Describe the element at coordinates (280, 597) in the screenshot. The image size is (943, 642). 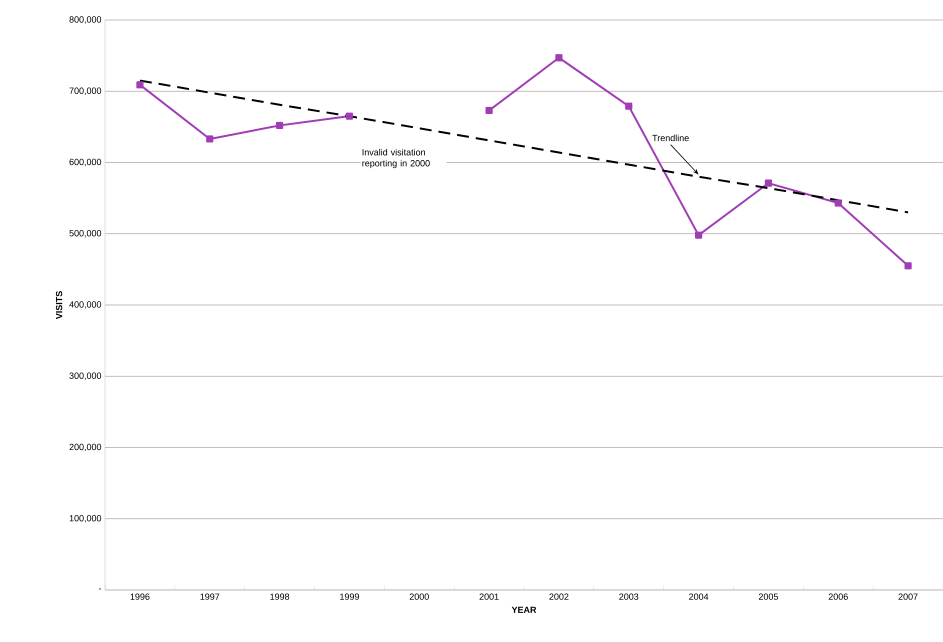
I see `x-tick-label: 1998` at that location.